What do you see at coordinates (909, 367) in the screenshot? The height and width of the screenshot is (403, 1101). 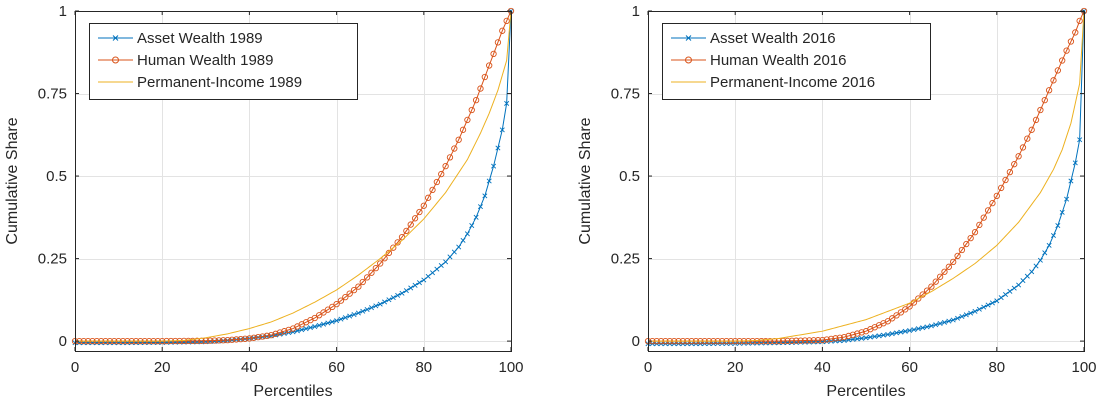 I see `x-tick-label: 60` at bounding box center [909, 367].